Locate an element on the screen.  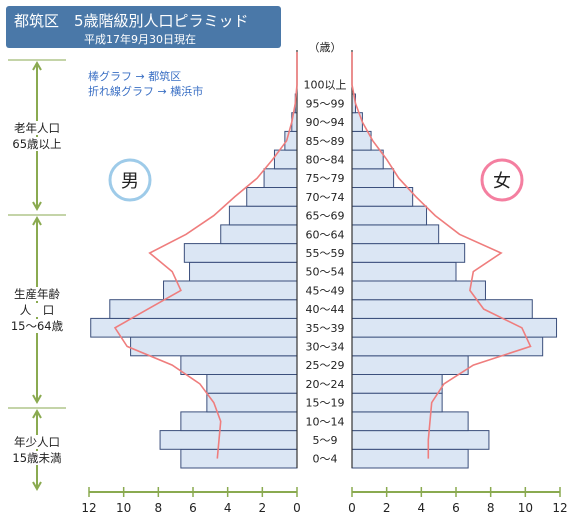
age-label-6: 30～34 is located at coordinates (325, 346).